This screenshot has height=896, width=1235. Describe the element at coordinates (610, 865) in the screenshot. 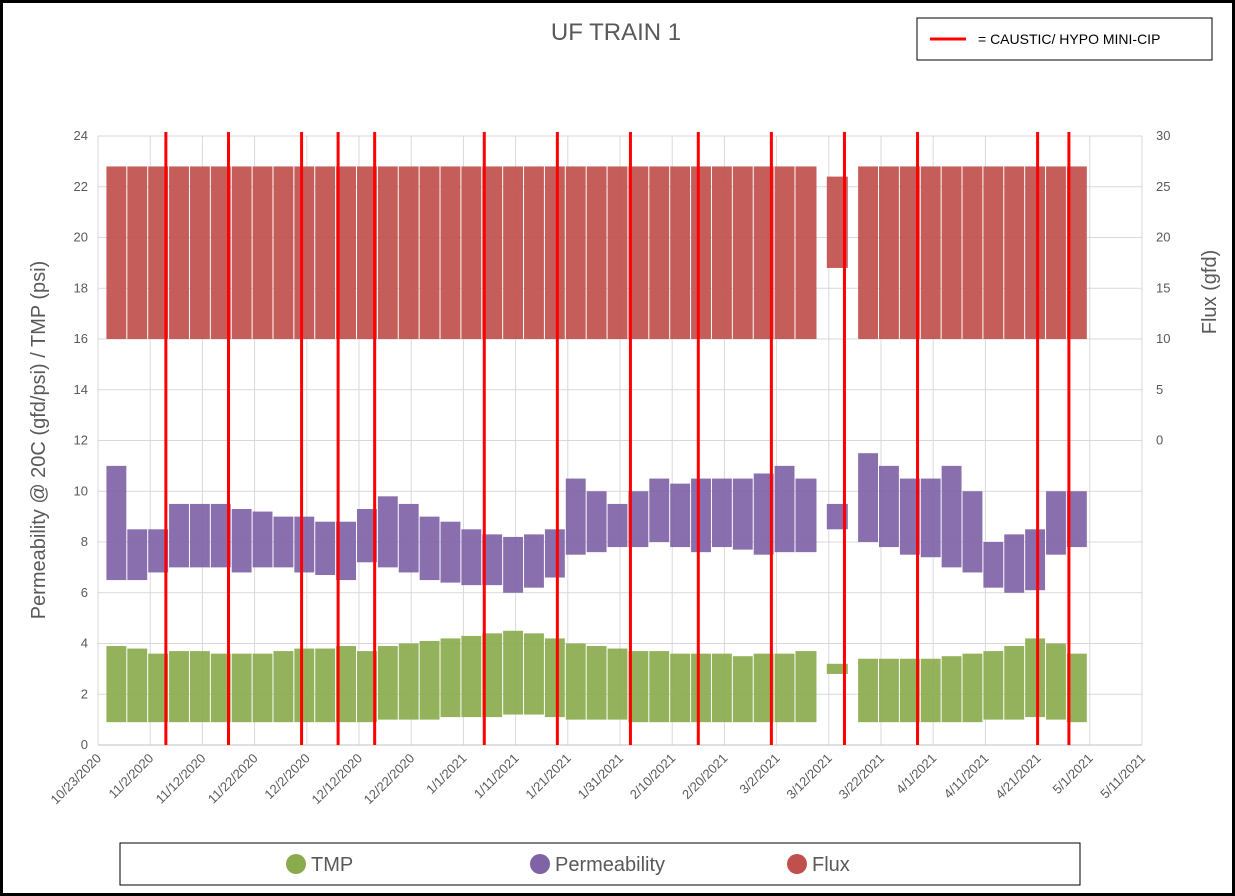

I see `legend-label: Permeability` at that location.